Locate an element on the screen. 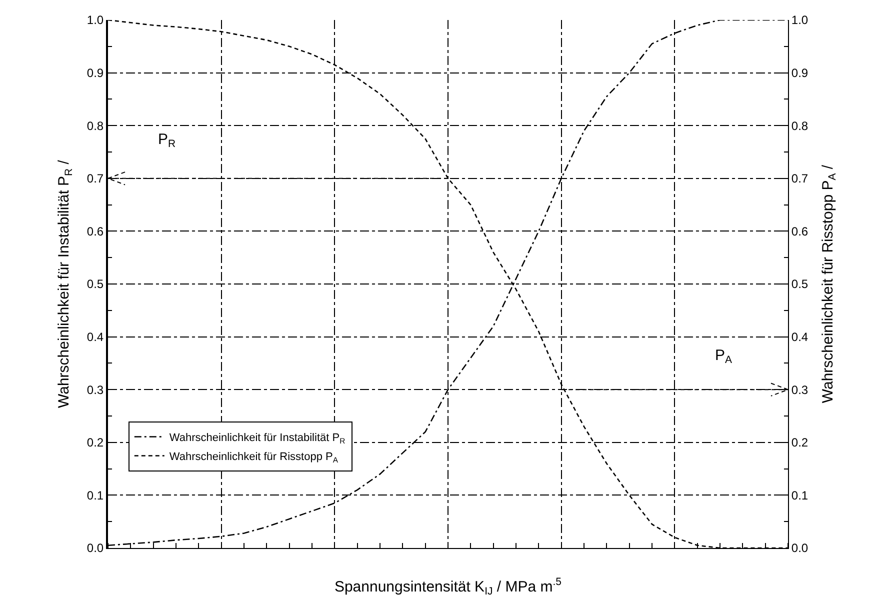  y-tick-label: 0.6 is located at coordinates (95, 231).